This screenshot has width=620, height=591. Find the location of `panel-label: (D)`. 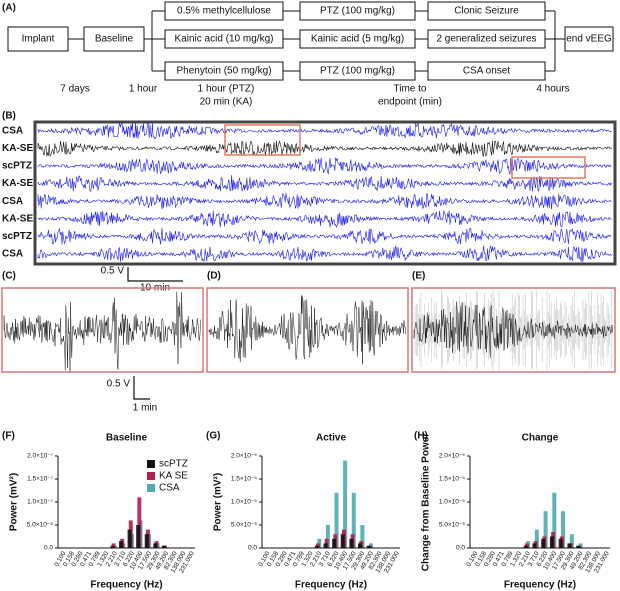

panel-label: (D) is located at coordinates (214, 276).